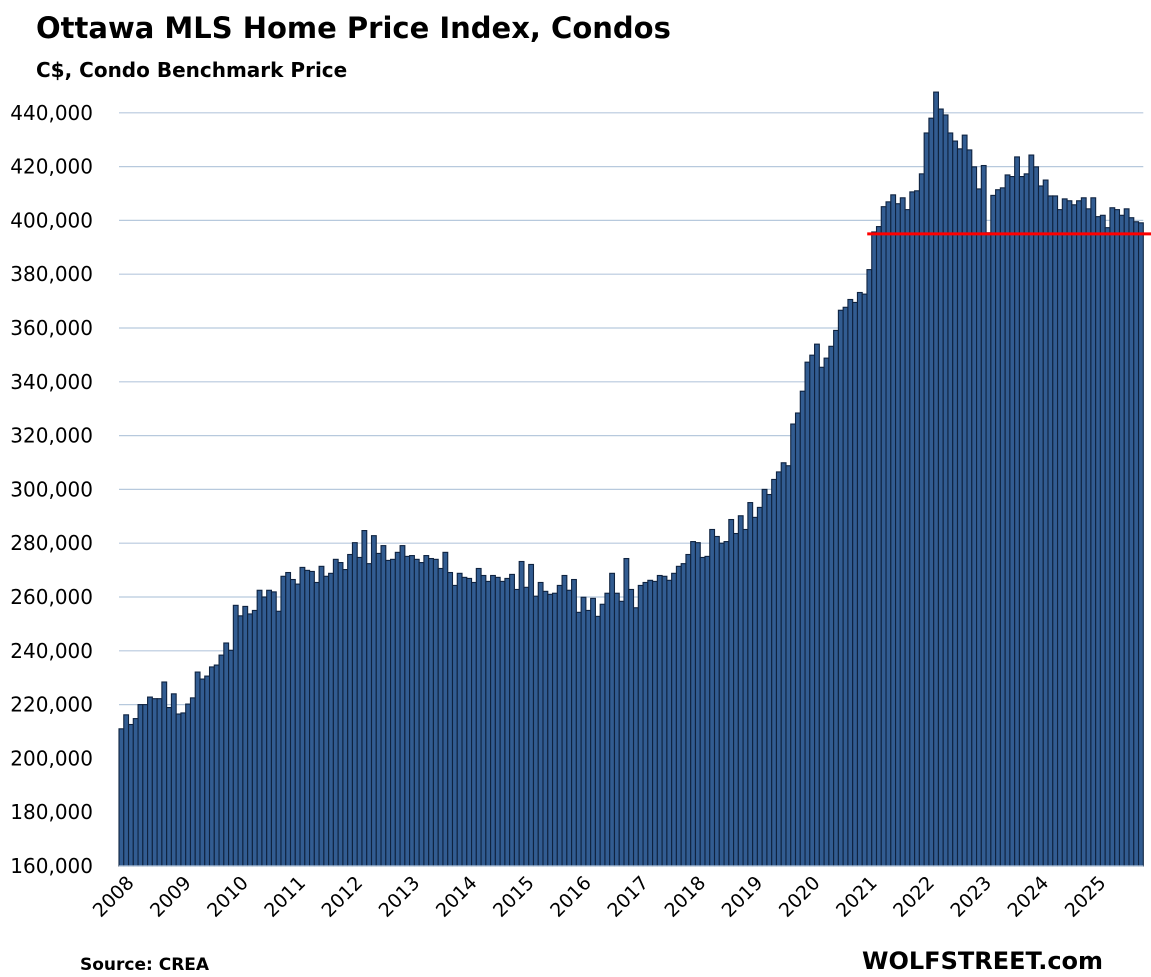 The image size is (1151, 977). I want to click on y-tick-label: 320,000, so click(51, 436).